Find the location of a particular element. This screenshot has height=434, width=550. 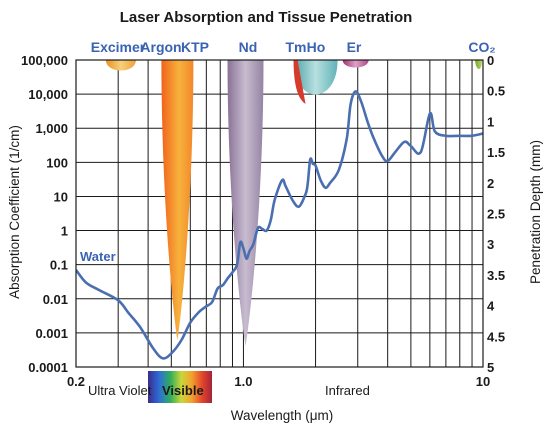

laser-band-co2 is located at coordinates (478, 64).